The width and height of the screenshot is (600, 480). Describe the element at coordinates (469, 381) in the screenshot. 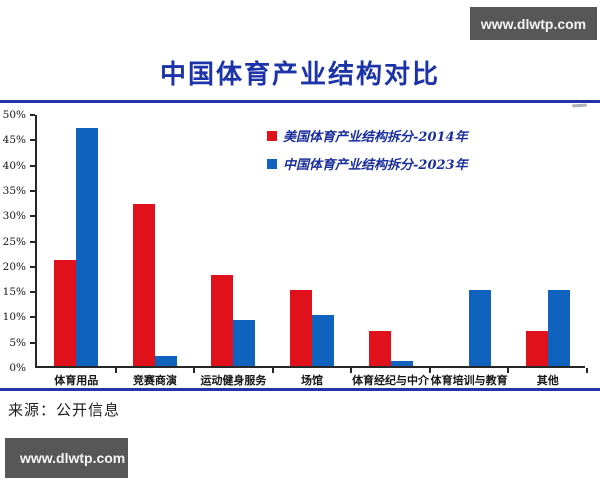

I see `x-tick-label: 体育培训与教育` at that location.